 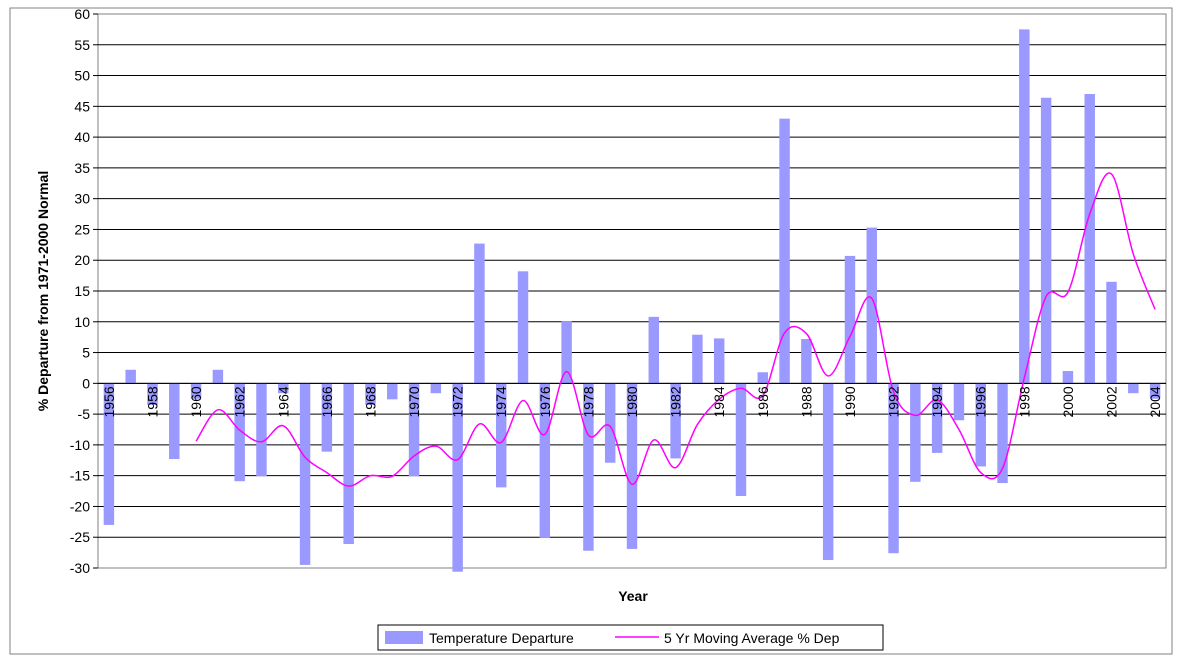 What do you see at coordinates (566, 352) in the screenshot?
I see `bar-1977` at bounding box center [566, 352].